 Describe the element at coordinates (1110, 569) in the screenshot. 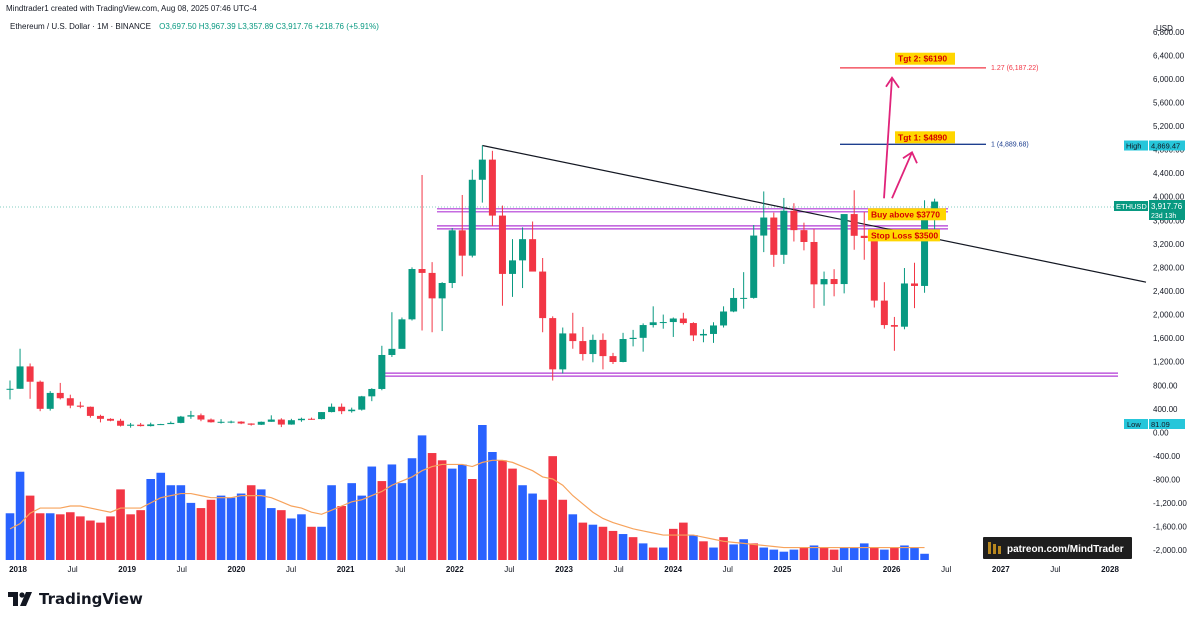

I see `time-tick-label: 2028` at that location.